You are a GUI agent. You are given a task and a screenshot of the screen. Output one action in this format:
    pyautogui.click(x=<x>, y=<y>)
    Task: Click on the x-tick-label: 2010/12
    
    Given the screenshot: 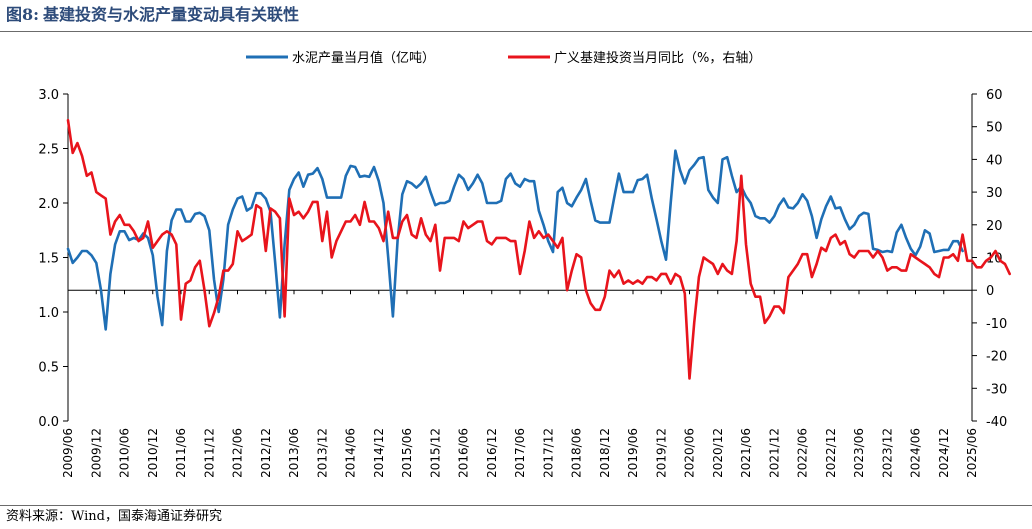 What is the action you would take?
    pyautogui.click(x=153, y=453)
    